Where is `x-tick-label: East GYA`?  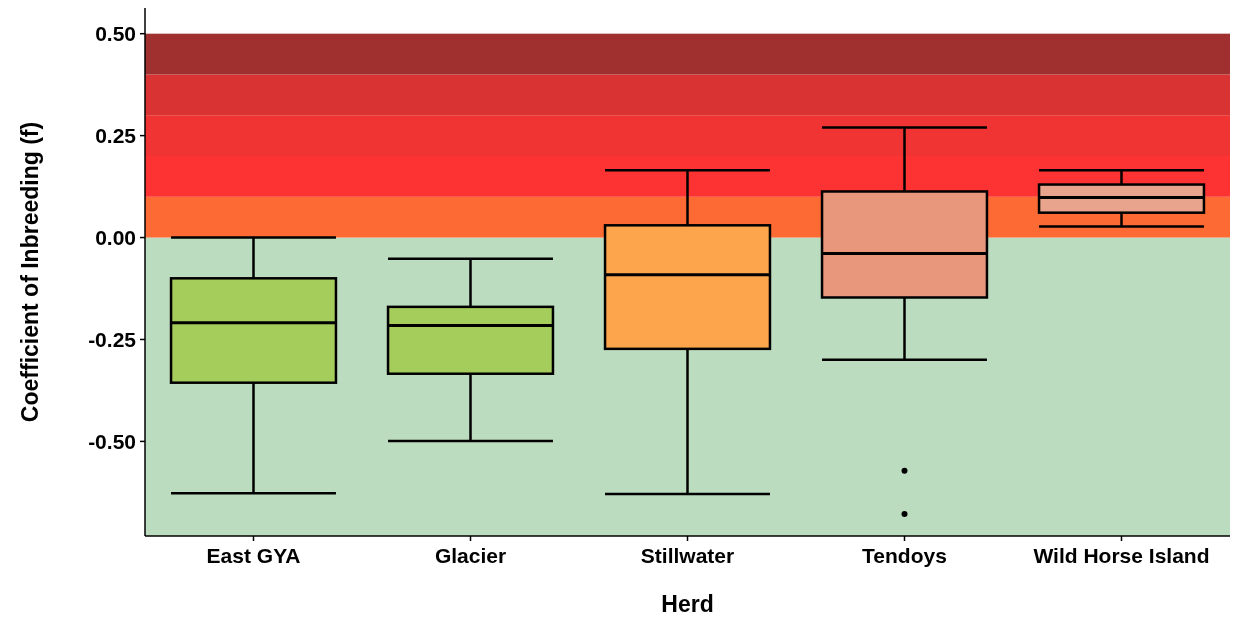 x-tick-label: East GYA is located at coordinates (253, 555).